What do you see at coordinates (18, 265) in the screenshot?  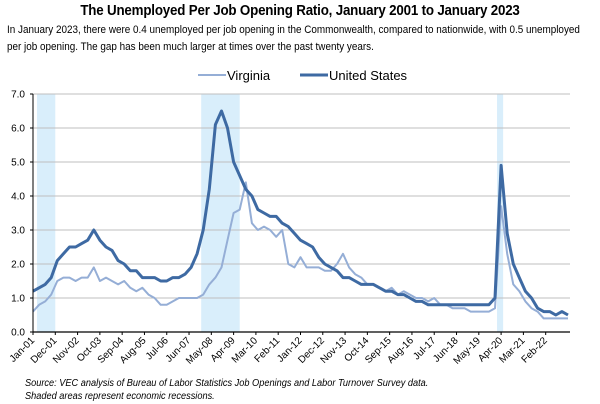 I see `y-tick-label: 2.0` at bounding box center [18, 265].